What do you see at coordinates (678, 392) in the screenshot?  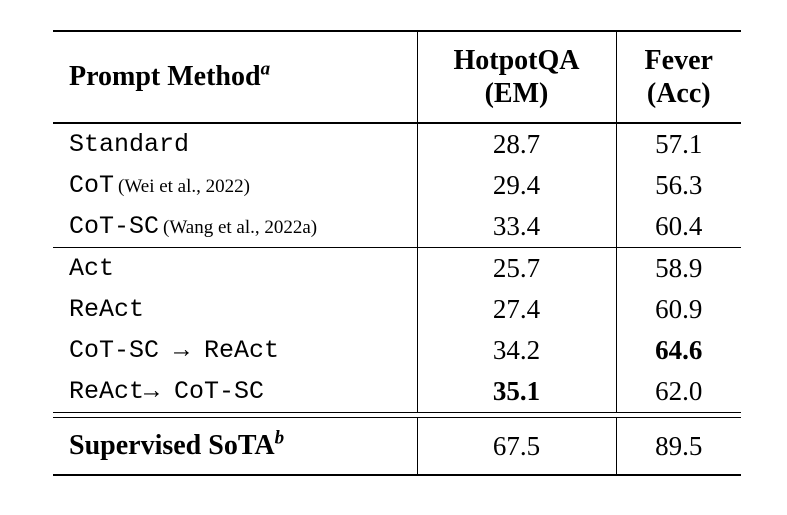 I see `fever-cell: 62.0` at bounding box center [678, 392].